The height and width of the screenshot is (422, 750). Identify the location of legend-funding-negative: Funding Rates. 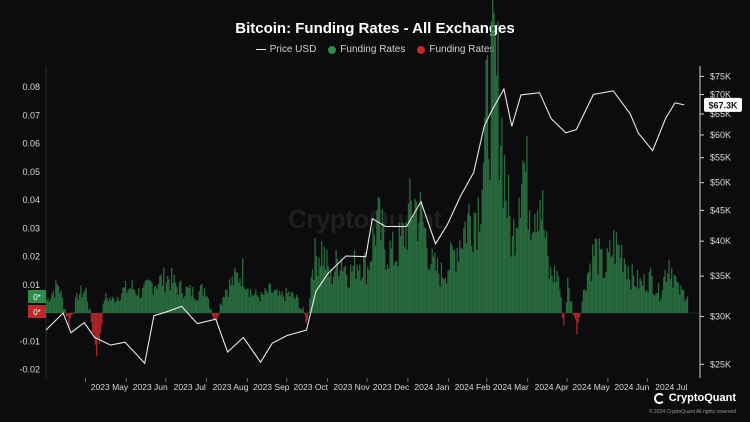
(455, 49).